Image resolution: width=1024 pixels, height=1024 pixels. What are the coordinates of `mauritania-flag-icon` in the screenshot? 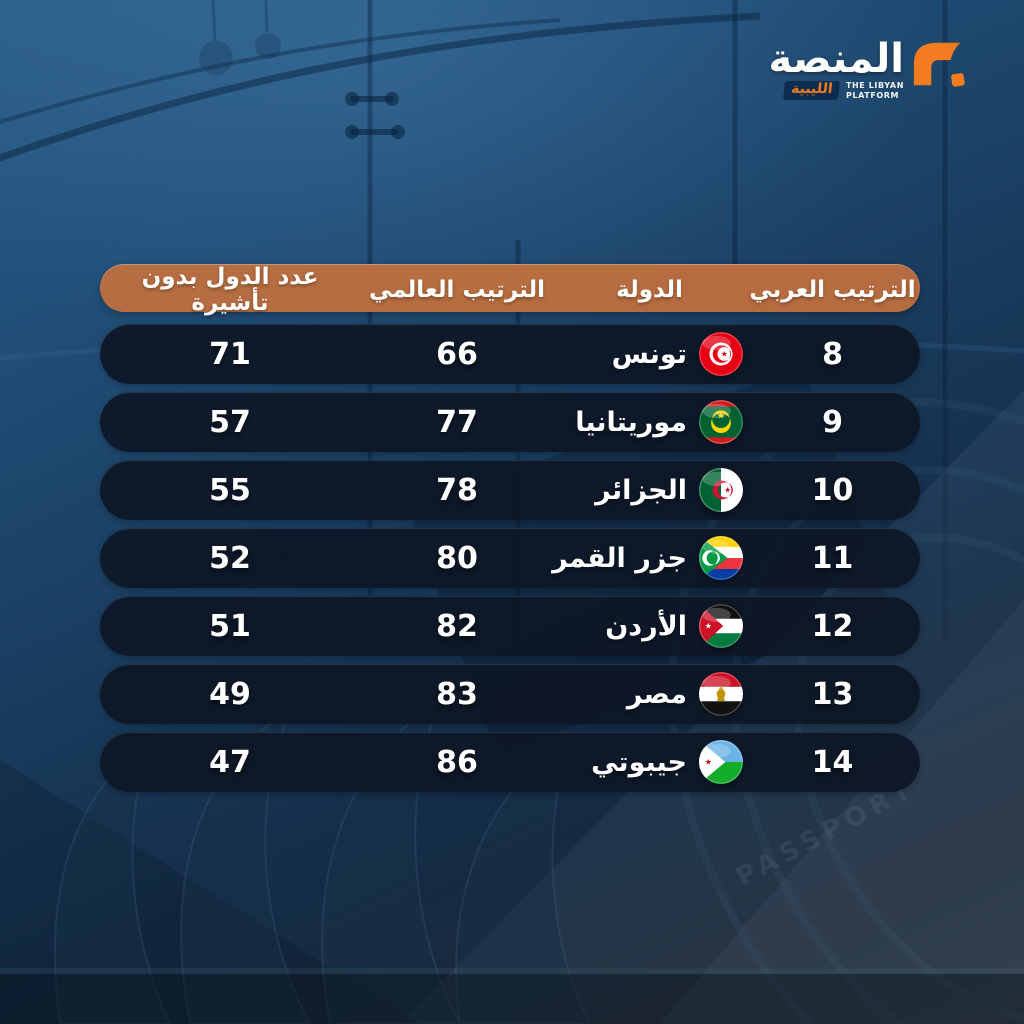 It's located at (721, 422).